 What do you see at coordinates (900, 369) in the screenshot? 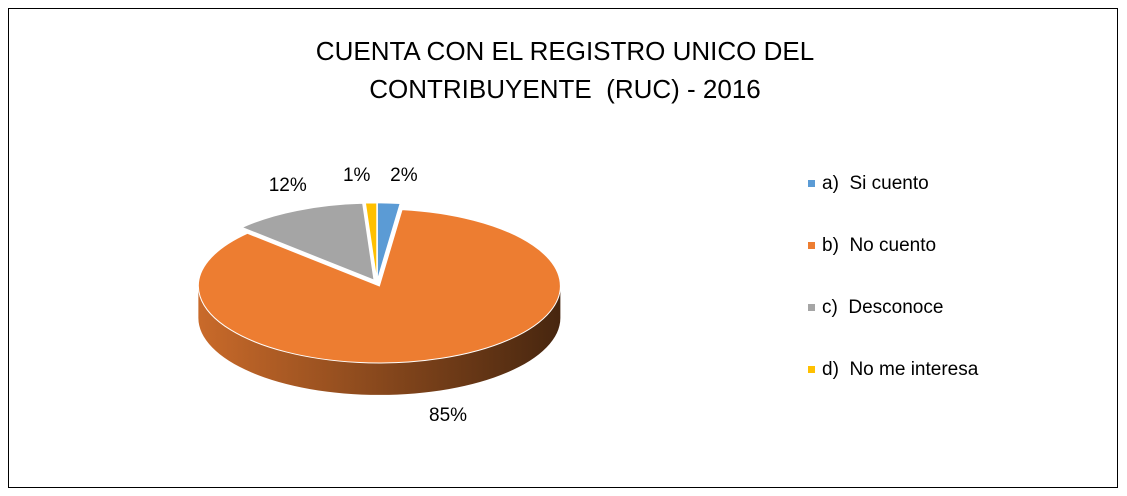
I see `legend-label: d) No me interesa` at bounding box center [900, 369].